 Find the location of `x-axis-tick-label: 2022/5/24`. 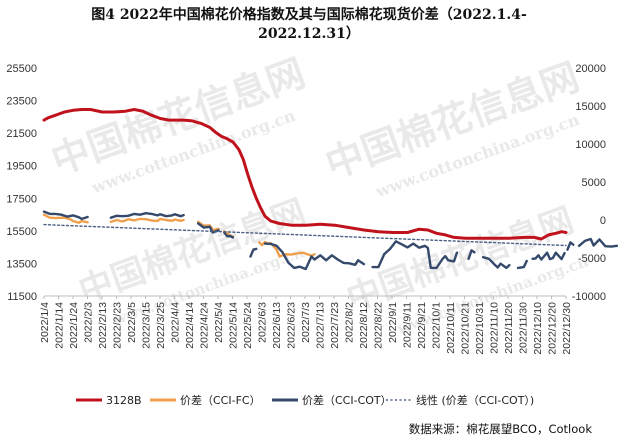

x-axis-tick-label: 2022/5/24 is located at coordinates (248, 325).